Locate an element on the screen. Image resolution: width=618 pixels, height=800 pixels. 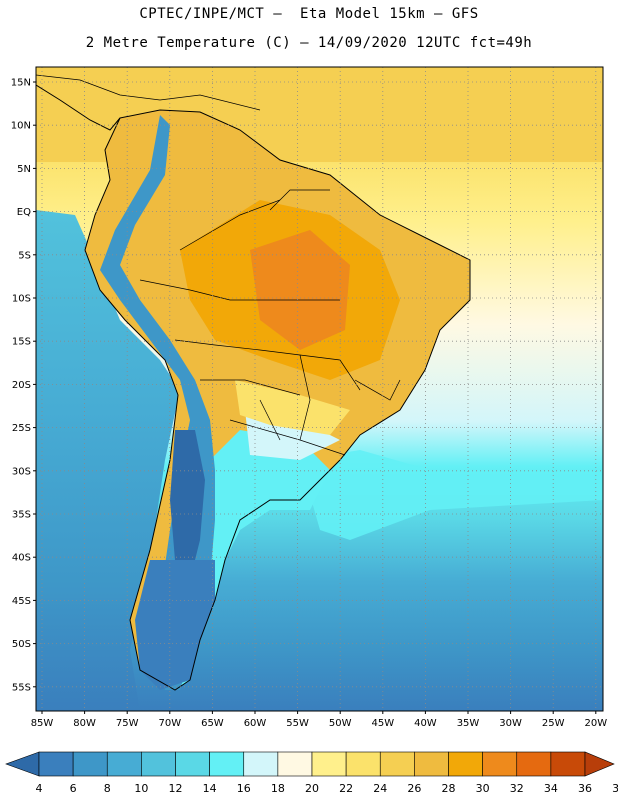
lon-label: 65W is located at coordinates (212, 723).